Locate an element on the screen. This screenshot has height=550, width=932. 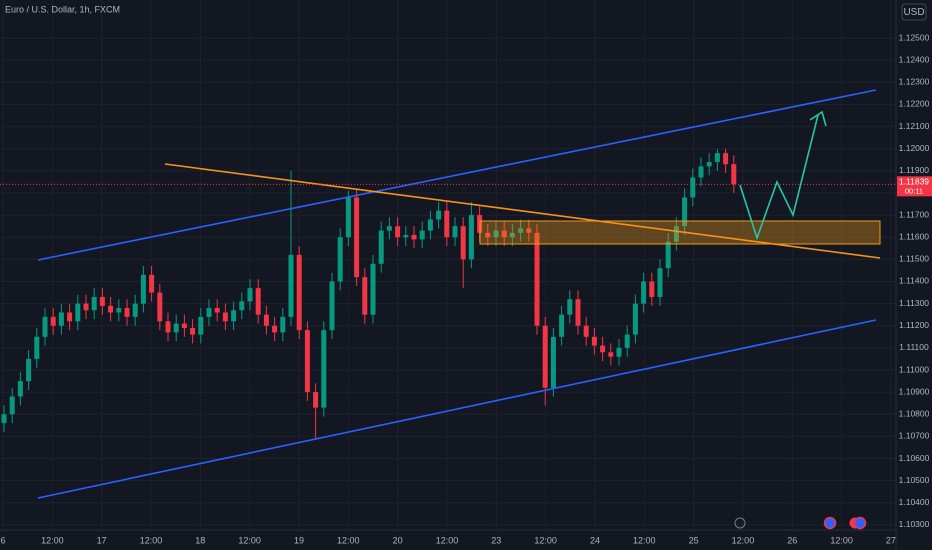
icon-event-b is located at coordinates (860, 523).